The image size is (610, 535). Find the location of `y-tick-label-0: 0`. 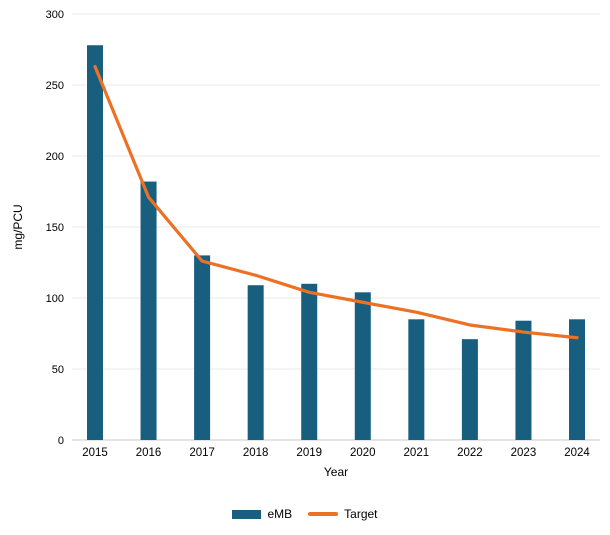

y-tick-label-0: 0 is located at coordinates (61, 441).